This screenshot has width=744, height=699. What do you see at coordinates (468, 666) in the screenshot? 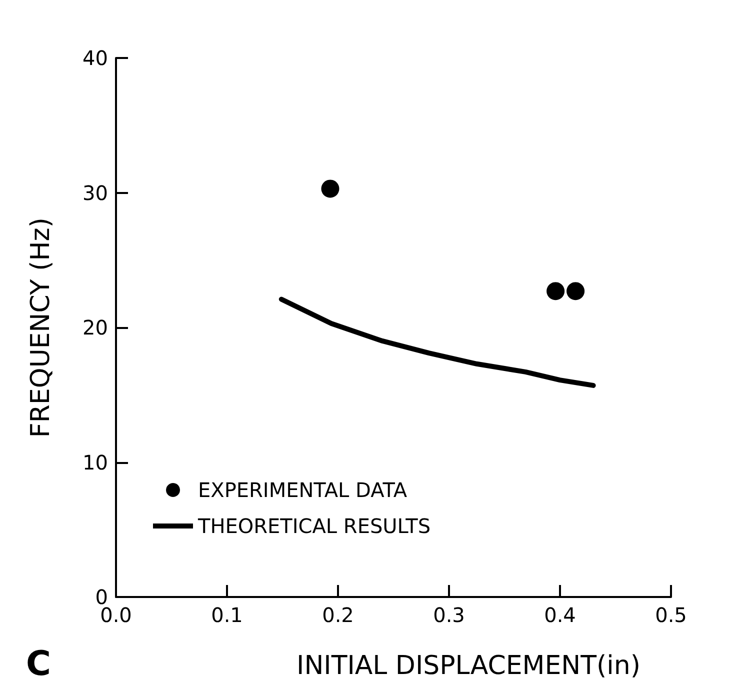
I see `x-axis-title: INITIAL DISPLACEMENT(in)` at bounding box center [468, 666].